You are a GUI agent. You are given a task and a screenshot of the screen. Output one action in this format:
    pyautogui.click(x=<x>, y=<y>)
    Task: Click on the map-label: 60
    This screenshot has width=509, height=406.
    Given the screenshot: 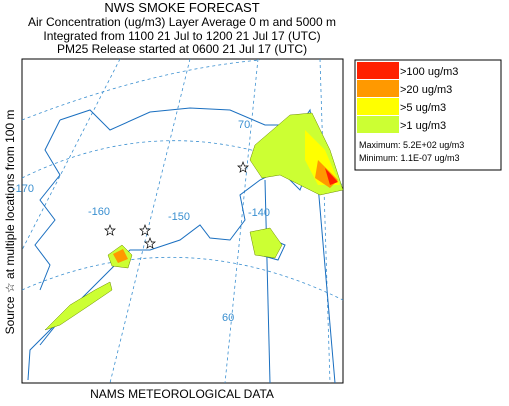 What is the action you would take?
    pyautogui.click(x=228, y=318)
    